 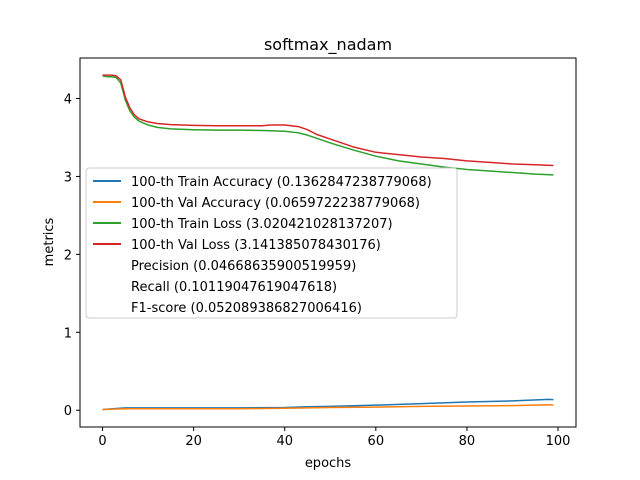 I want to click on chart-title: softmax_nadam, so click(x=328, y=45).